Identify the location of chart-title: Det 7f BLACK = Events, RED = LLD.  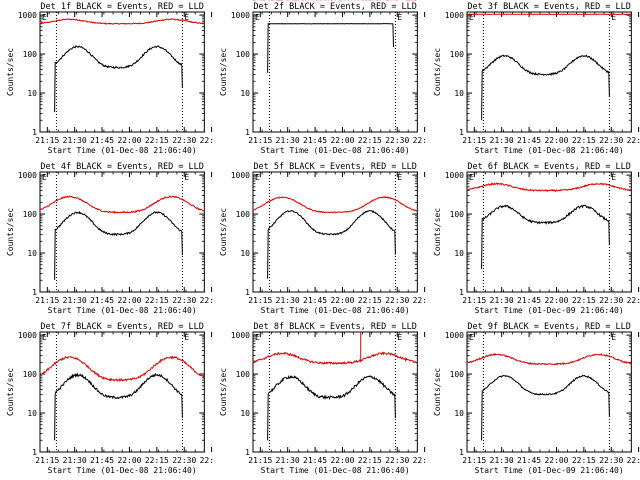
(121, 327).